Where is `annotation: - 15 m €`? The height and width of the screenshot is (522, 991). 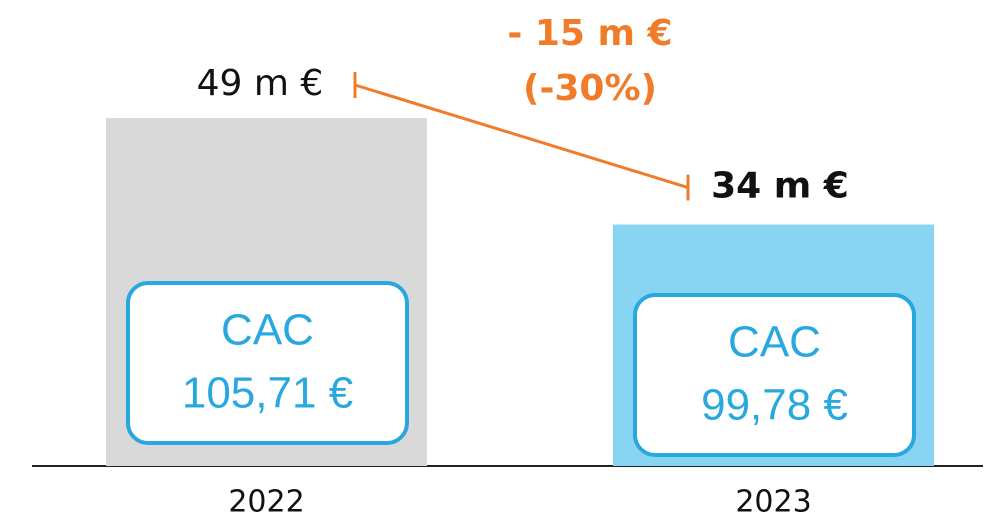 annotation: - 15 m € is located at coordinates (589, 33).